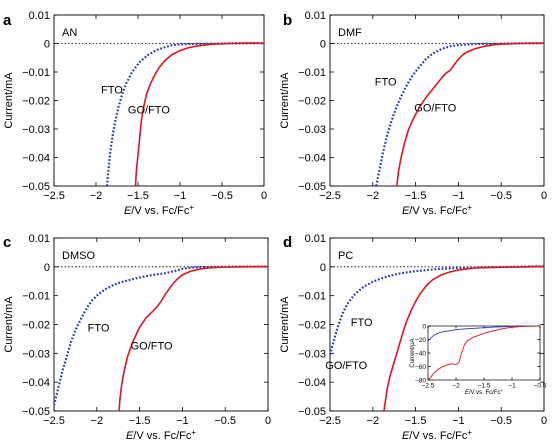  Describe the element at coordinates (7, 242) in the screenshot. I see `panel-c-letter: c` at that location.